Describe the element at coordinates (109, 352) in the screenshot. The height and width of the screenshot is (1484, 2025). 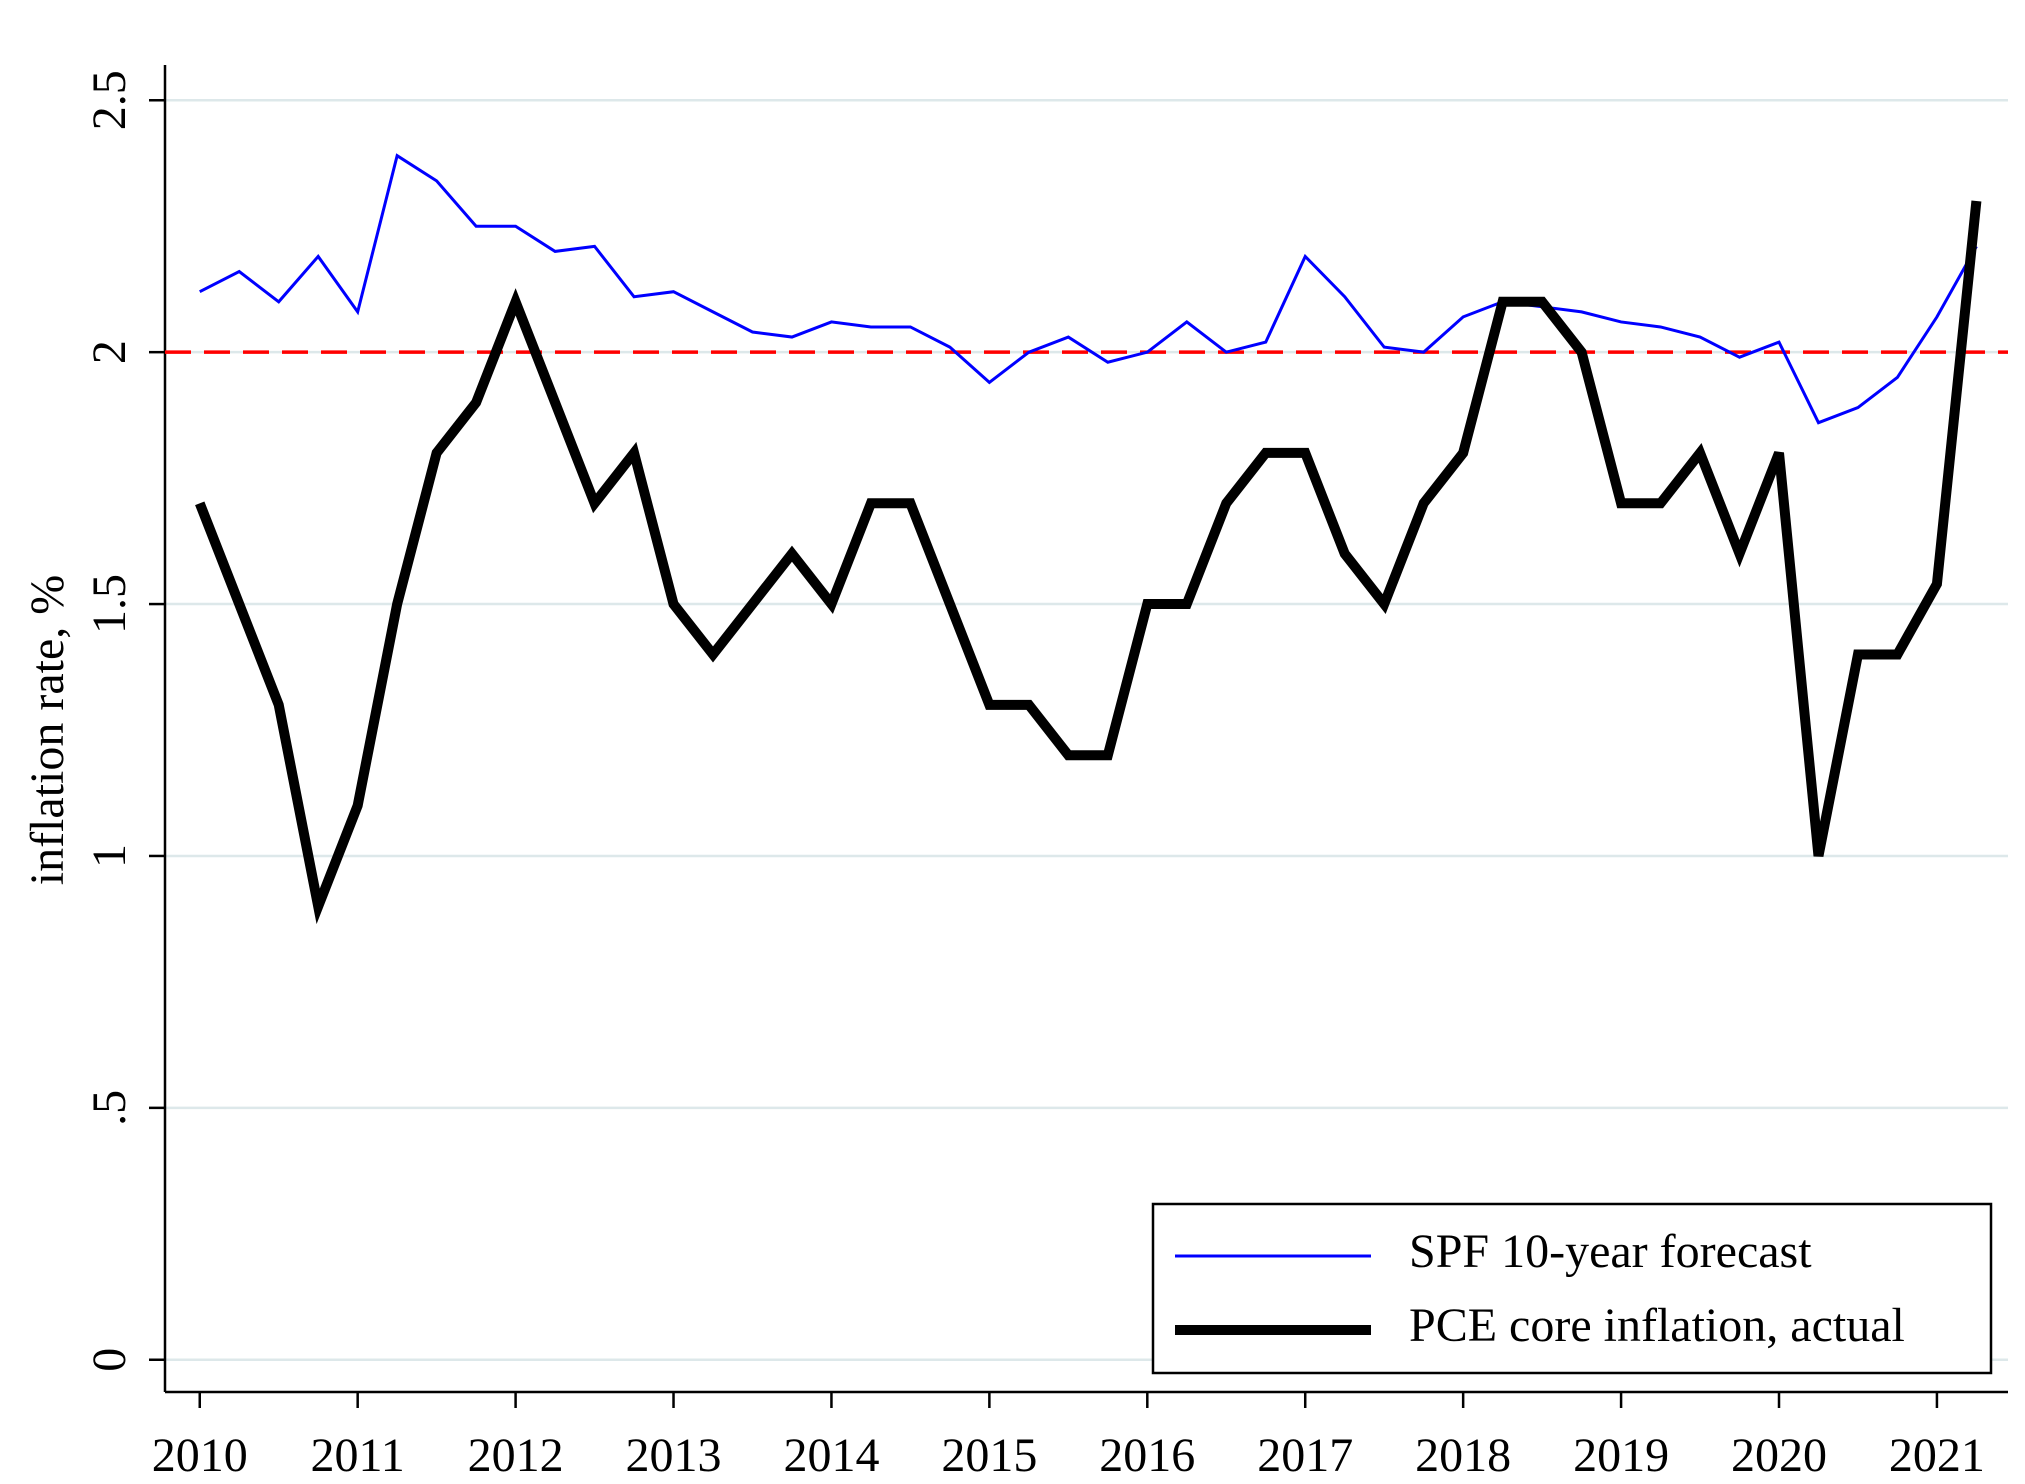
I see `y-tick-label: 2` at that location.